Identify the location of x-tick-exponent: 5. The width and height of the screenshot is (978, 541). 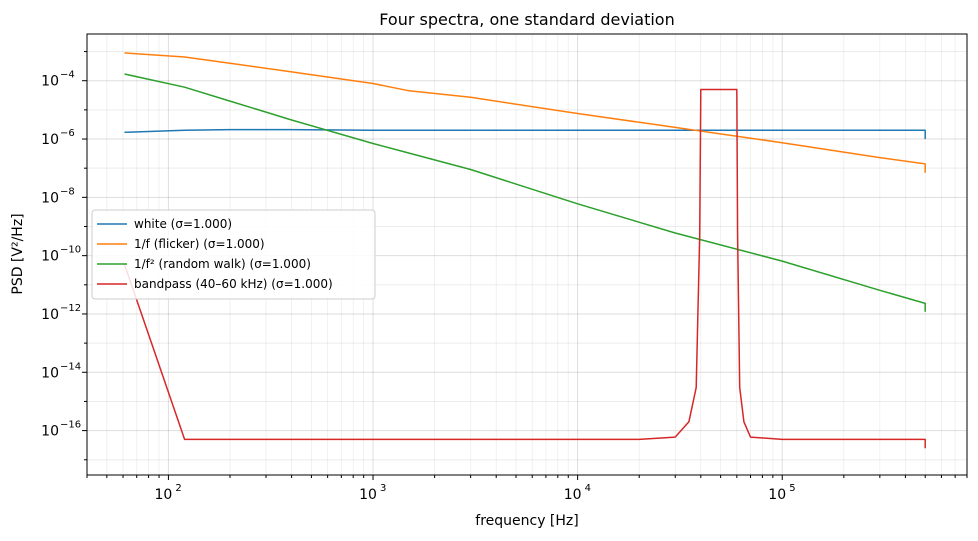
(792, 488).